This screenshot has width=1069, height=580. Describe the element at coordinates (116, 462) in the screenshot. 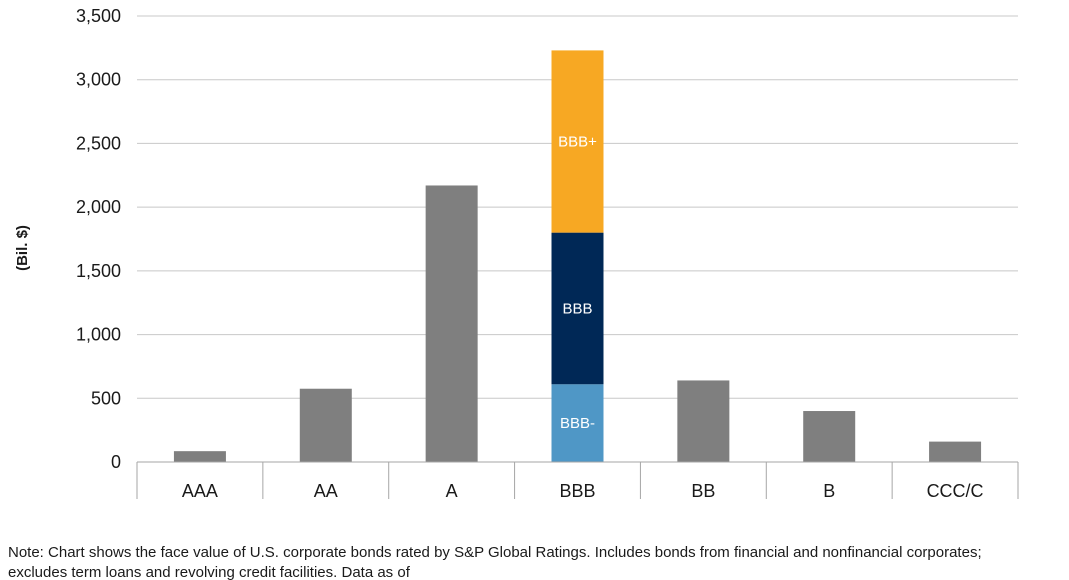

I see `y-tick-label: 0` at that location.